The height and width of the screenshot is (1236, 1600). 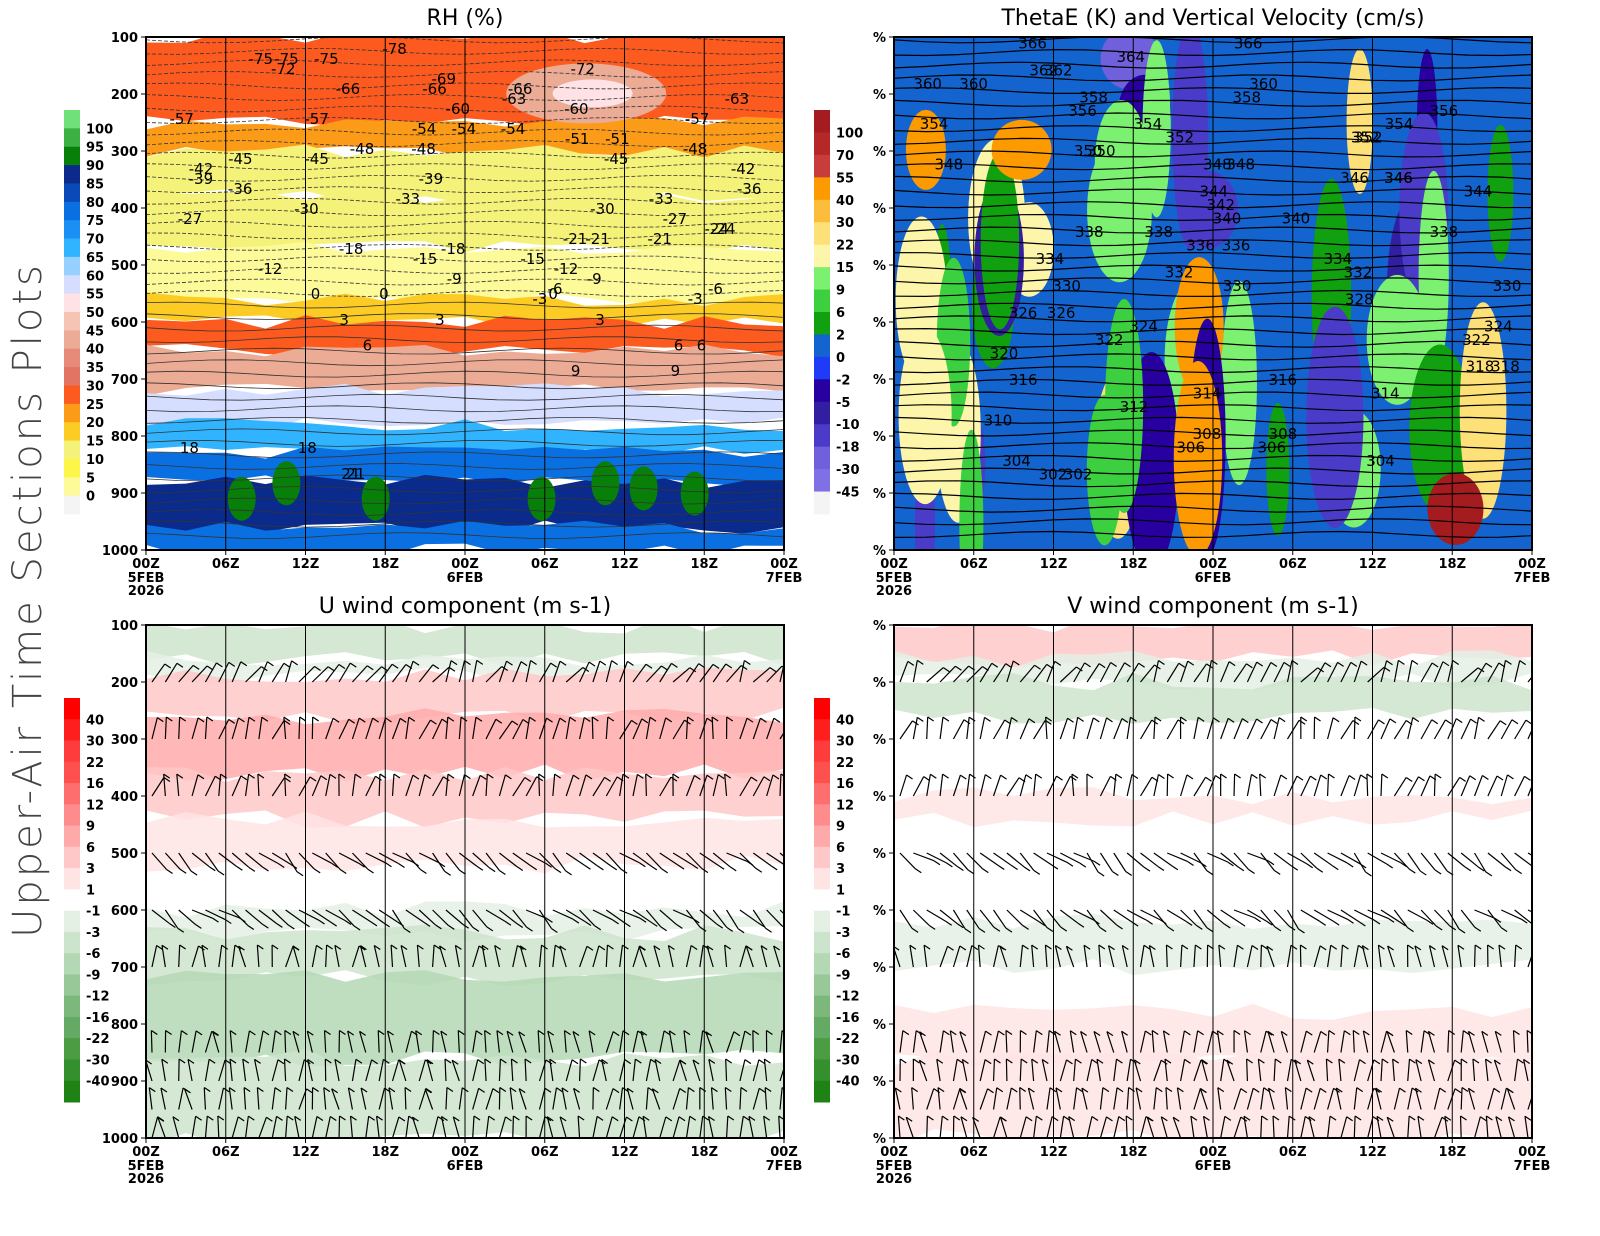 What do you see at coordinates (124, 209) in the screenshot?
I see `y-tick-label: 400` at bounding box center [124, 209].